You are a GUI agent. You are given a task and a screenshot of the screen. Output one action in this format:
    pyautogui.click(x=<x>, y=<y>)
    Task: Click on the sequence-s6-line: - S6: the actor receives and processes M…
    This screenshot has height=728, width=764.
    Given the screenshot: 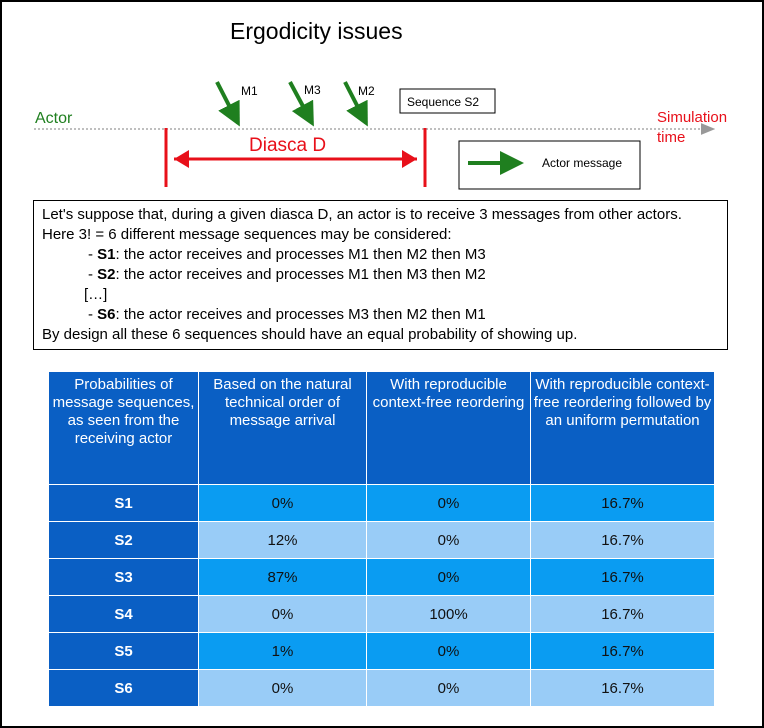 What is the action you would take?
    pyautogui.click(x=287, y=314)
    